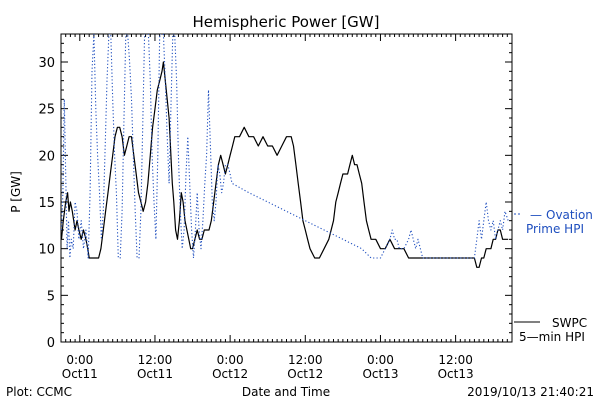 This screenshot has height=400, width=600. Describe the element at coordinates (46, 110) in the screenshot. I see `y-tick-label: 25` at that location.